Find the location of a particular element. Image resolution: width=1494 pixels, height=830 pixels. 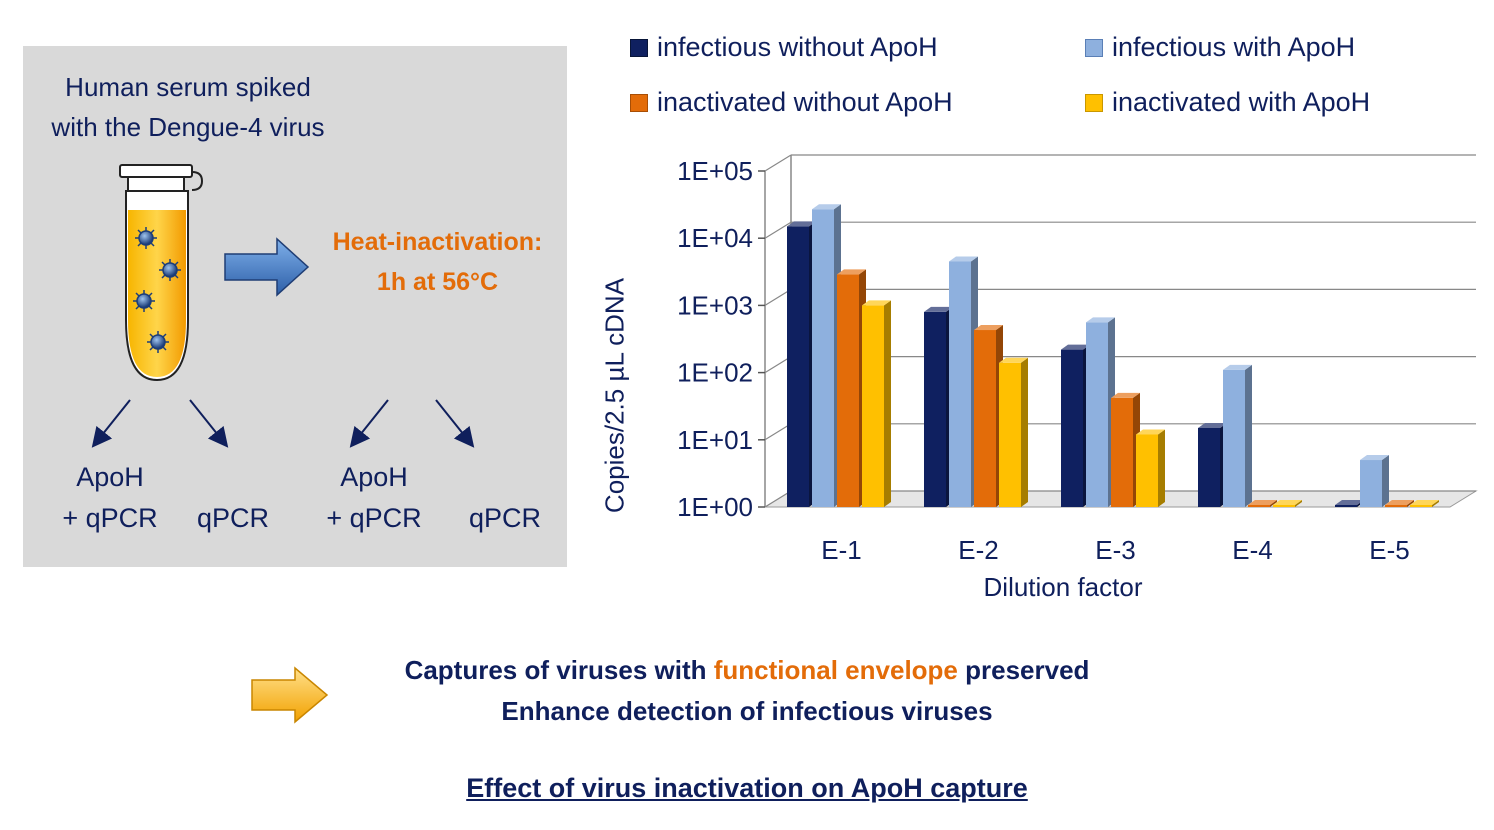

legend-item-inactivated-without-apoh: inactivated without ApoH is located at coordinates (791, 102).